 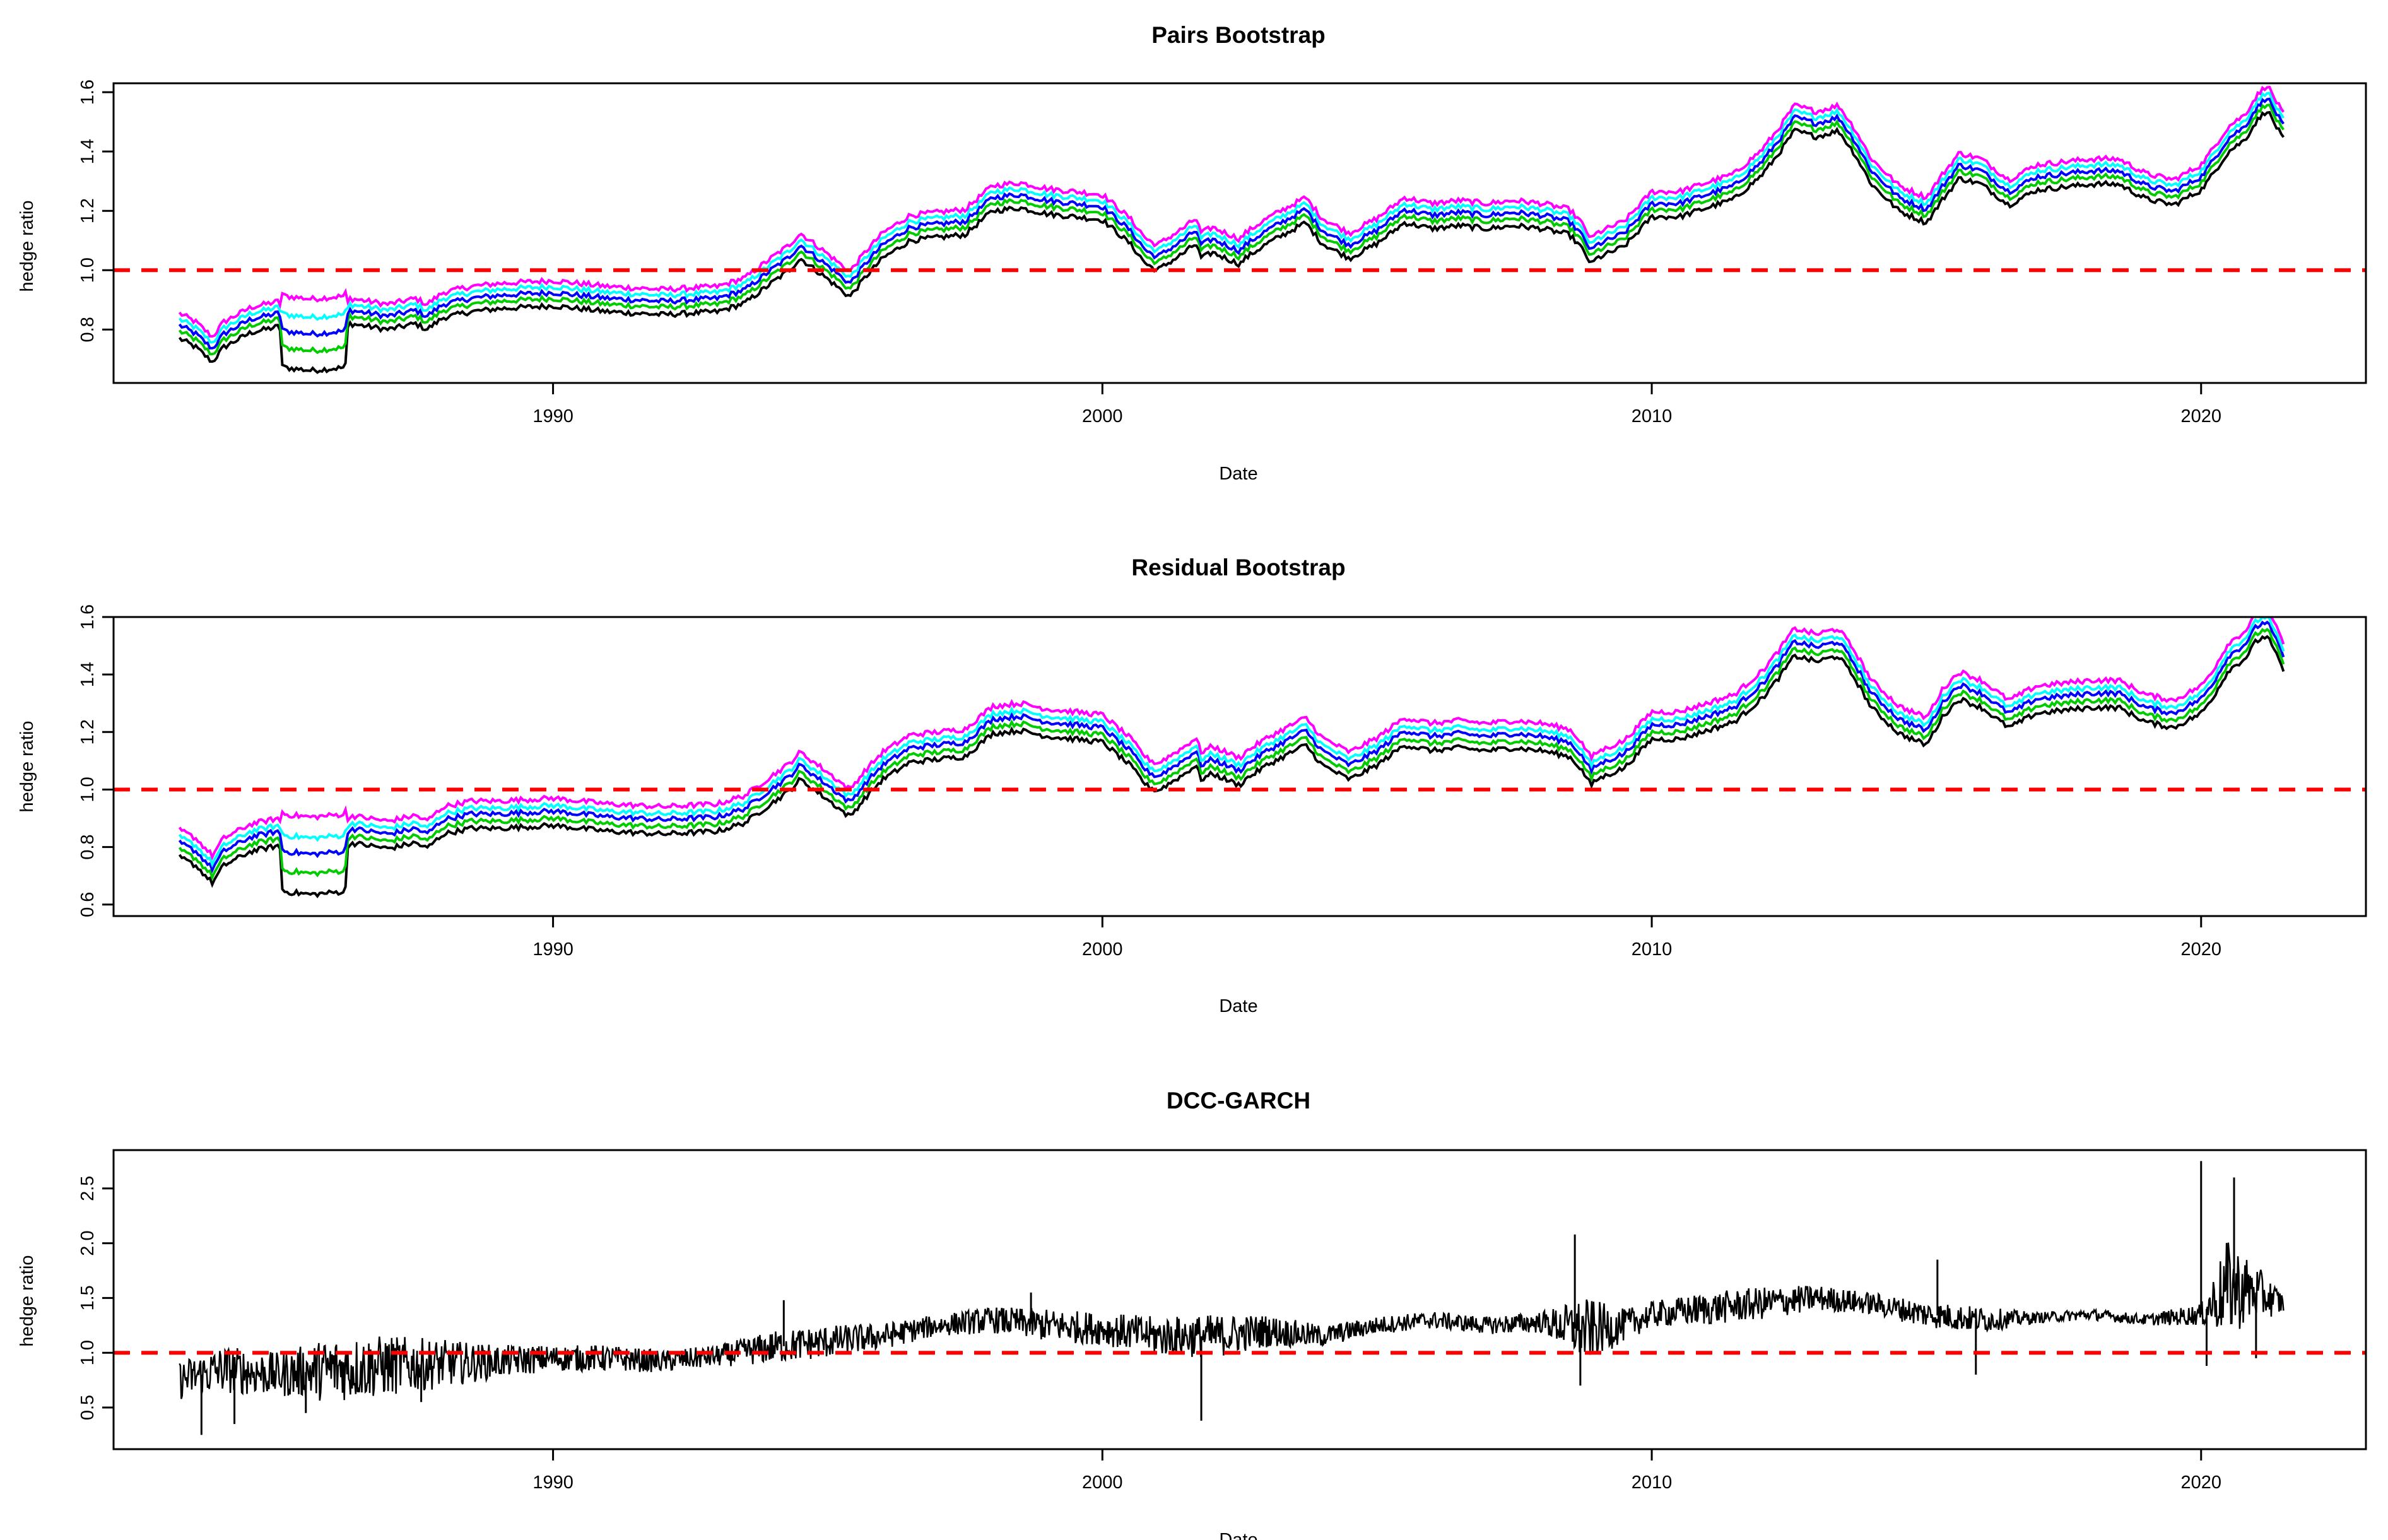 What do you see at coordinates (1232, 1321) in the screenshot?
I see `series-line-dcc` at bounding box center [1232, 1321].